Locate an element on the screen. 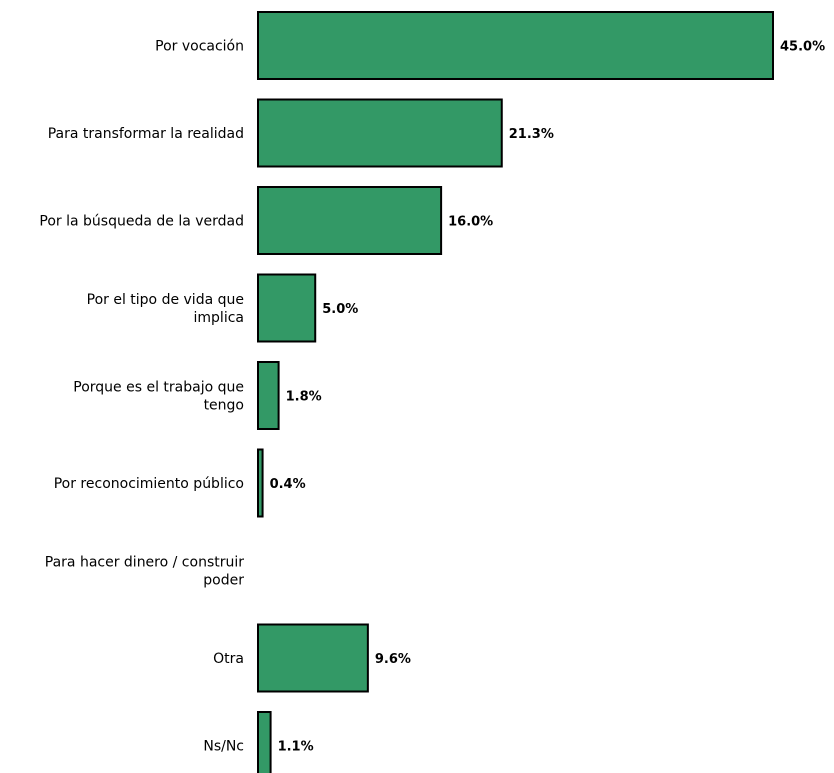 The width and height of the screenshot is (834, 773). category-label: Otra is located at coordinates (228, 659).